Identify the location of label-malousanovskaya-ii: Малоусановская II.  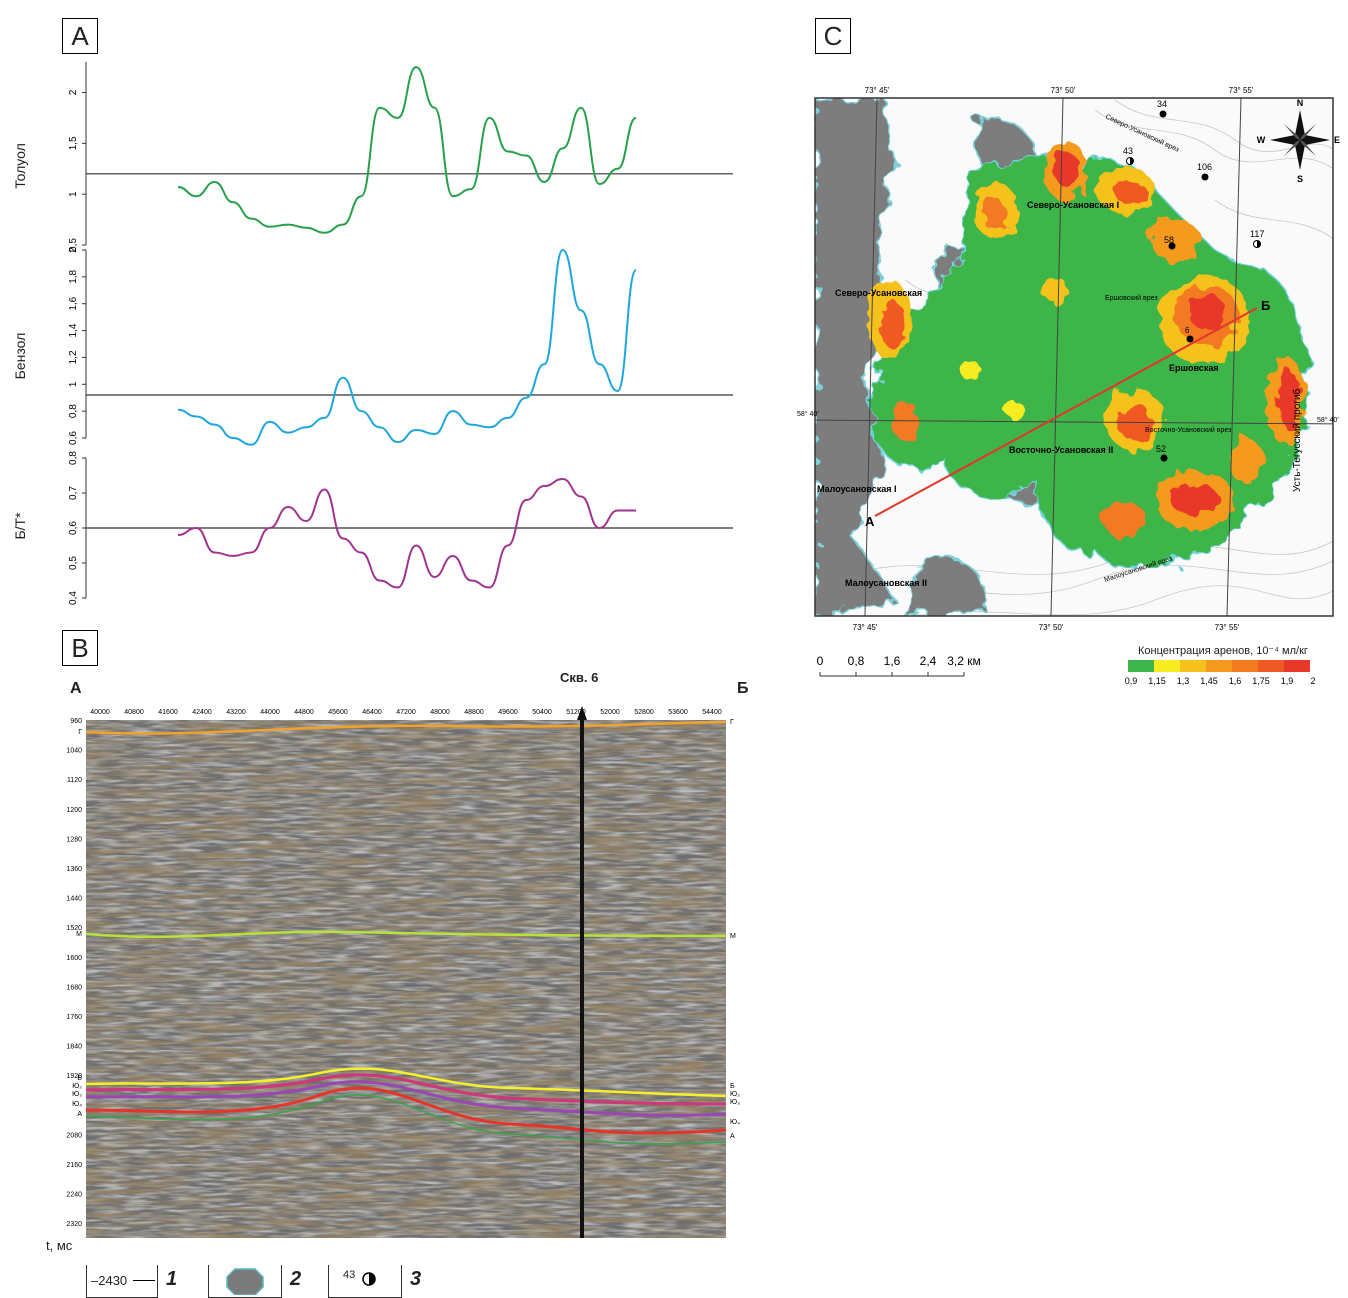
(886, 583).